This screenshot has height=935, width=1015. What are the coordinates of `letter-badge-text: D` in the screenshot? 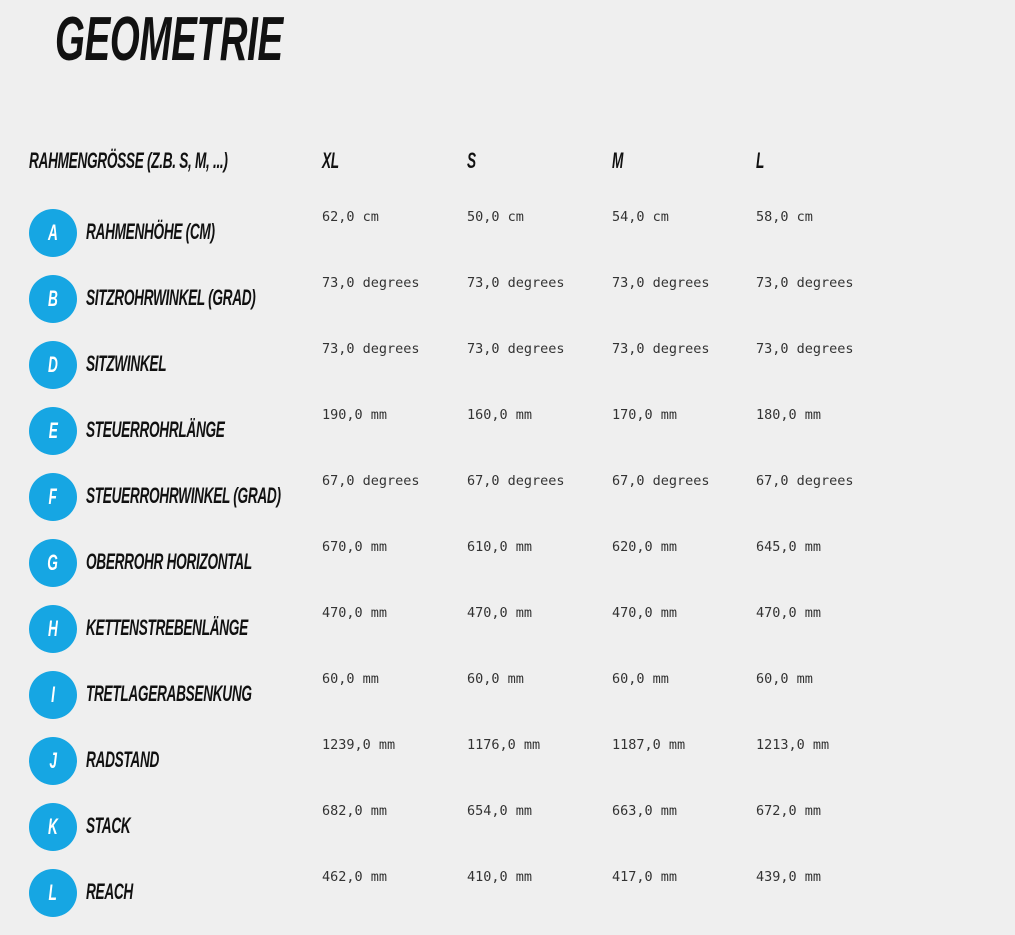 It's located at (53, 364).